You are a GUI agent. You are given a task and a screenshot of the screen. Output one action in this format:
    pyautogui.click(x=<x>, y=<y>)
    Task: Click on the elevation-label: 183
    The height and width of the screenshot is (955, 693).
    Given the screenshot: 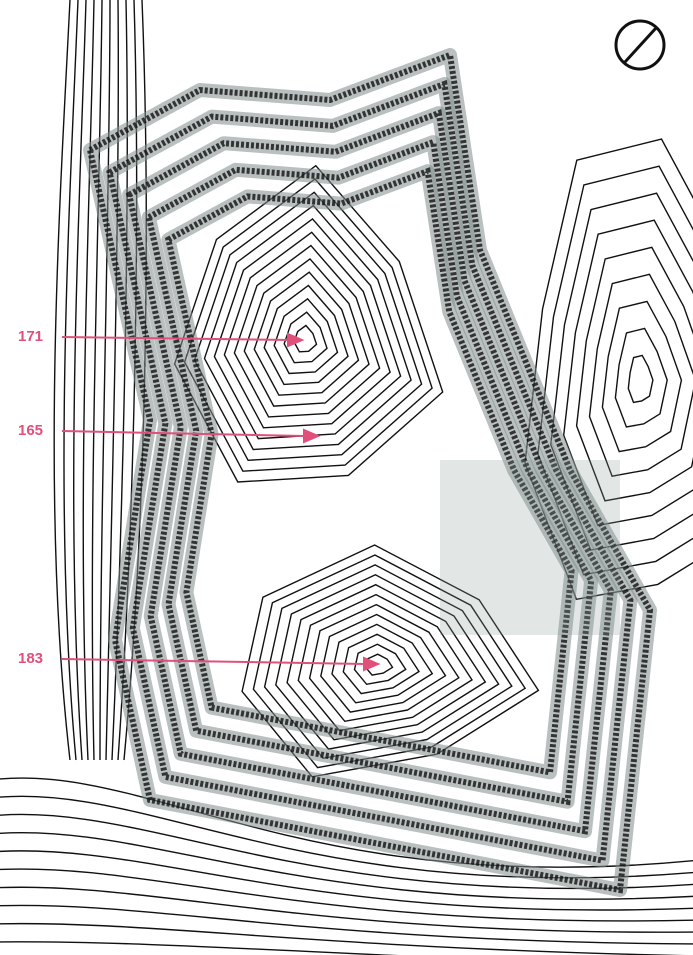 What is the action you would take?
    pyautogui.click(x=30, y=658)
    